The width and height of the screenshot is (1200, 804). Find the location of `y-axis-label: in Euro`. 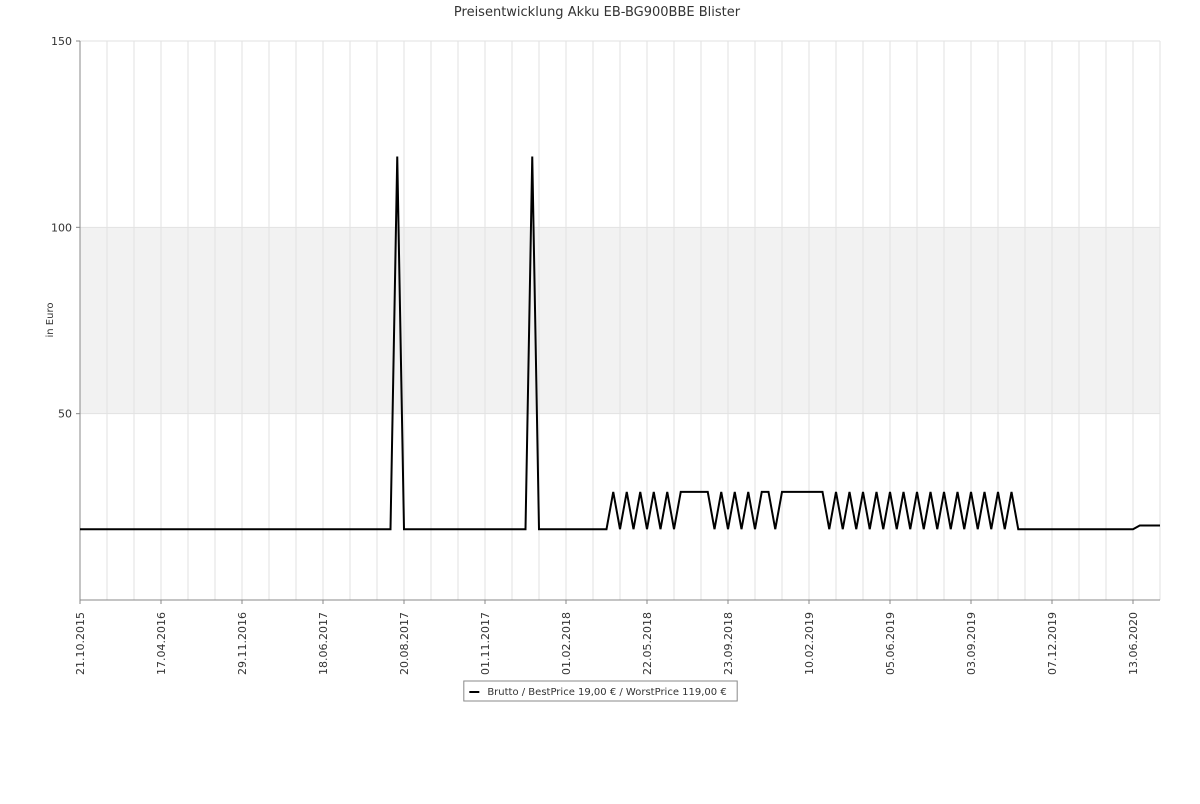

y-axis-label: in Euro is located at coordinates (50, 320).